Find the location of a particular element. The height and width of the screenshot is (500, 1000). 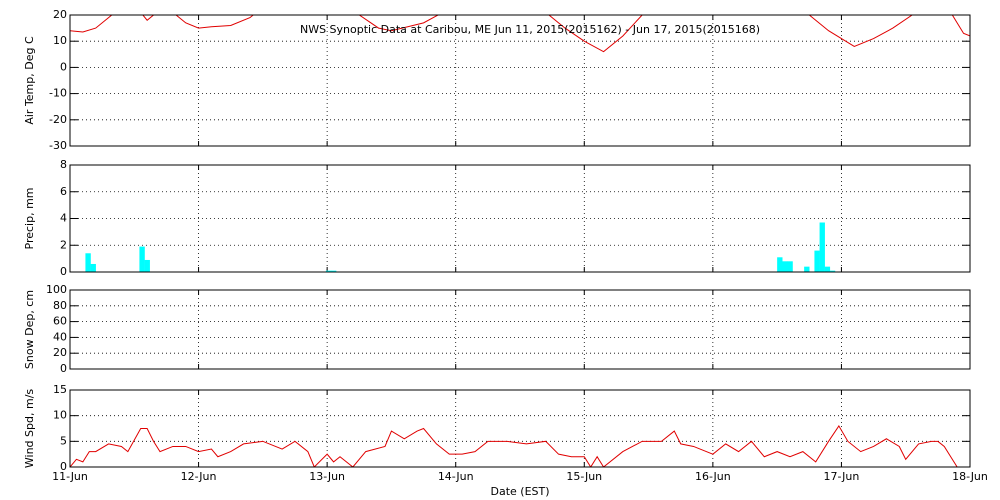

x-tick-label: 11-Jun is located at coordinates (70, 476).